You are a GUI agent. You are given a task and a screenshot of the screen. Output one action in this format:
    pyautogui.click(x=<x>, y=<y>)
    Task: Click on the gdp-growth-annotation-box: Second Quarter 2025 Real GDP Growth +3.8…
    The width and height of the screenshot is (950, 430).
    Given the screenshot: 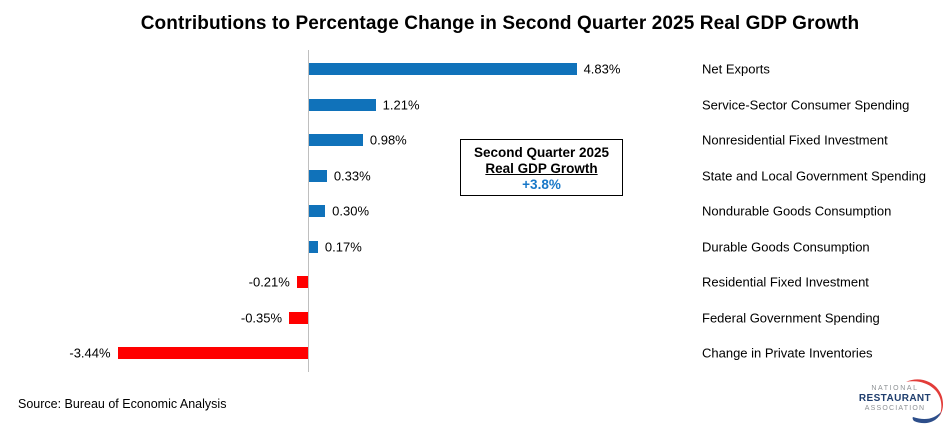 What is the action you would take?
    pyautogui.click(x=541, y=167)
    